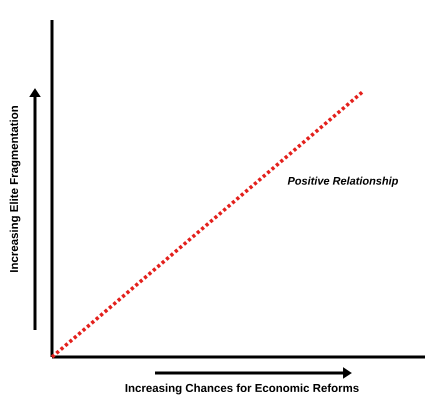  I want to click on annotation: Positive Relationship, so click(343, 181).